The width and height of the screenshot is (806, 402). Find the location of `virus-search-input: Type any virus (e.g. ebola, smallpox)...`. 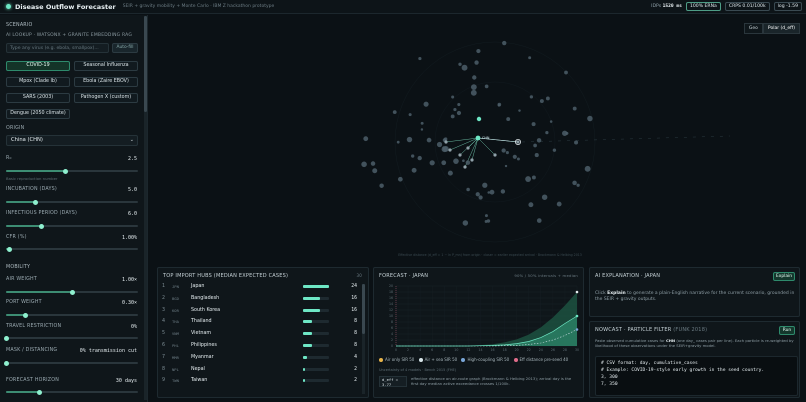

virus-search-input: Type any virus (e.g. ebola, smallpox)... is located at coordinates (57, 48).